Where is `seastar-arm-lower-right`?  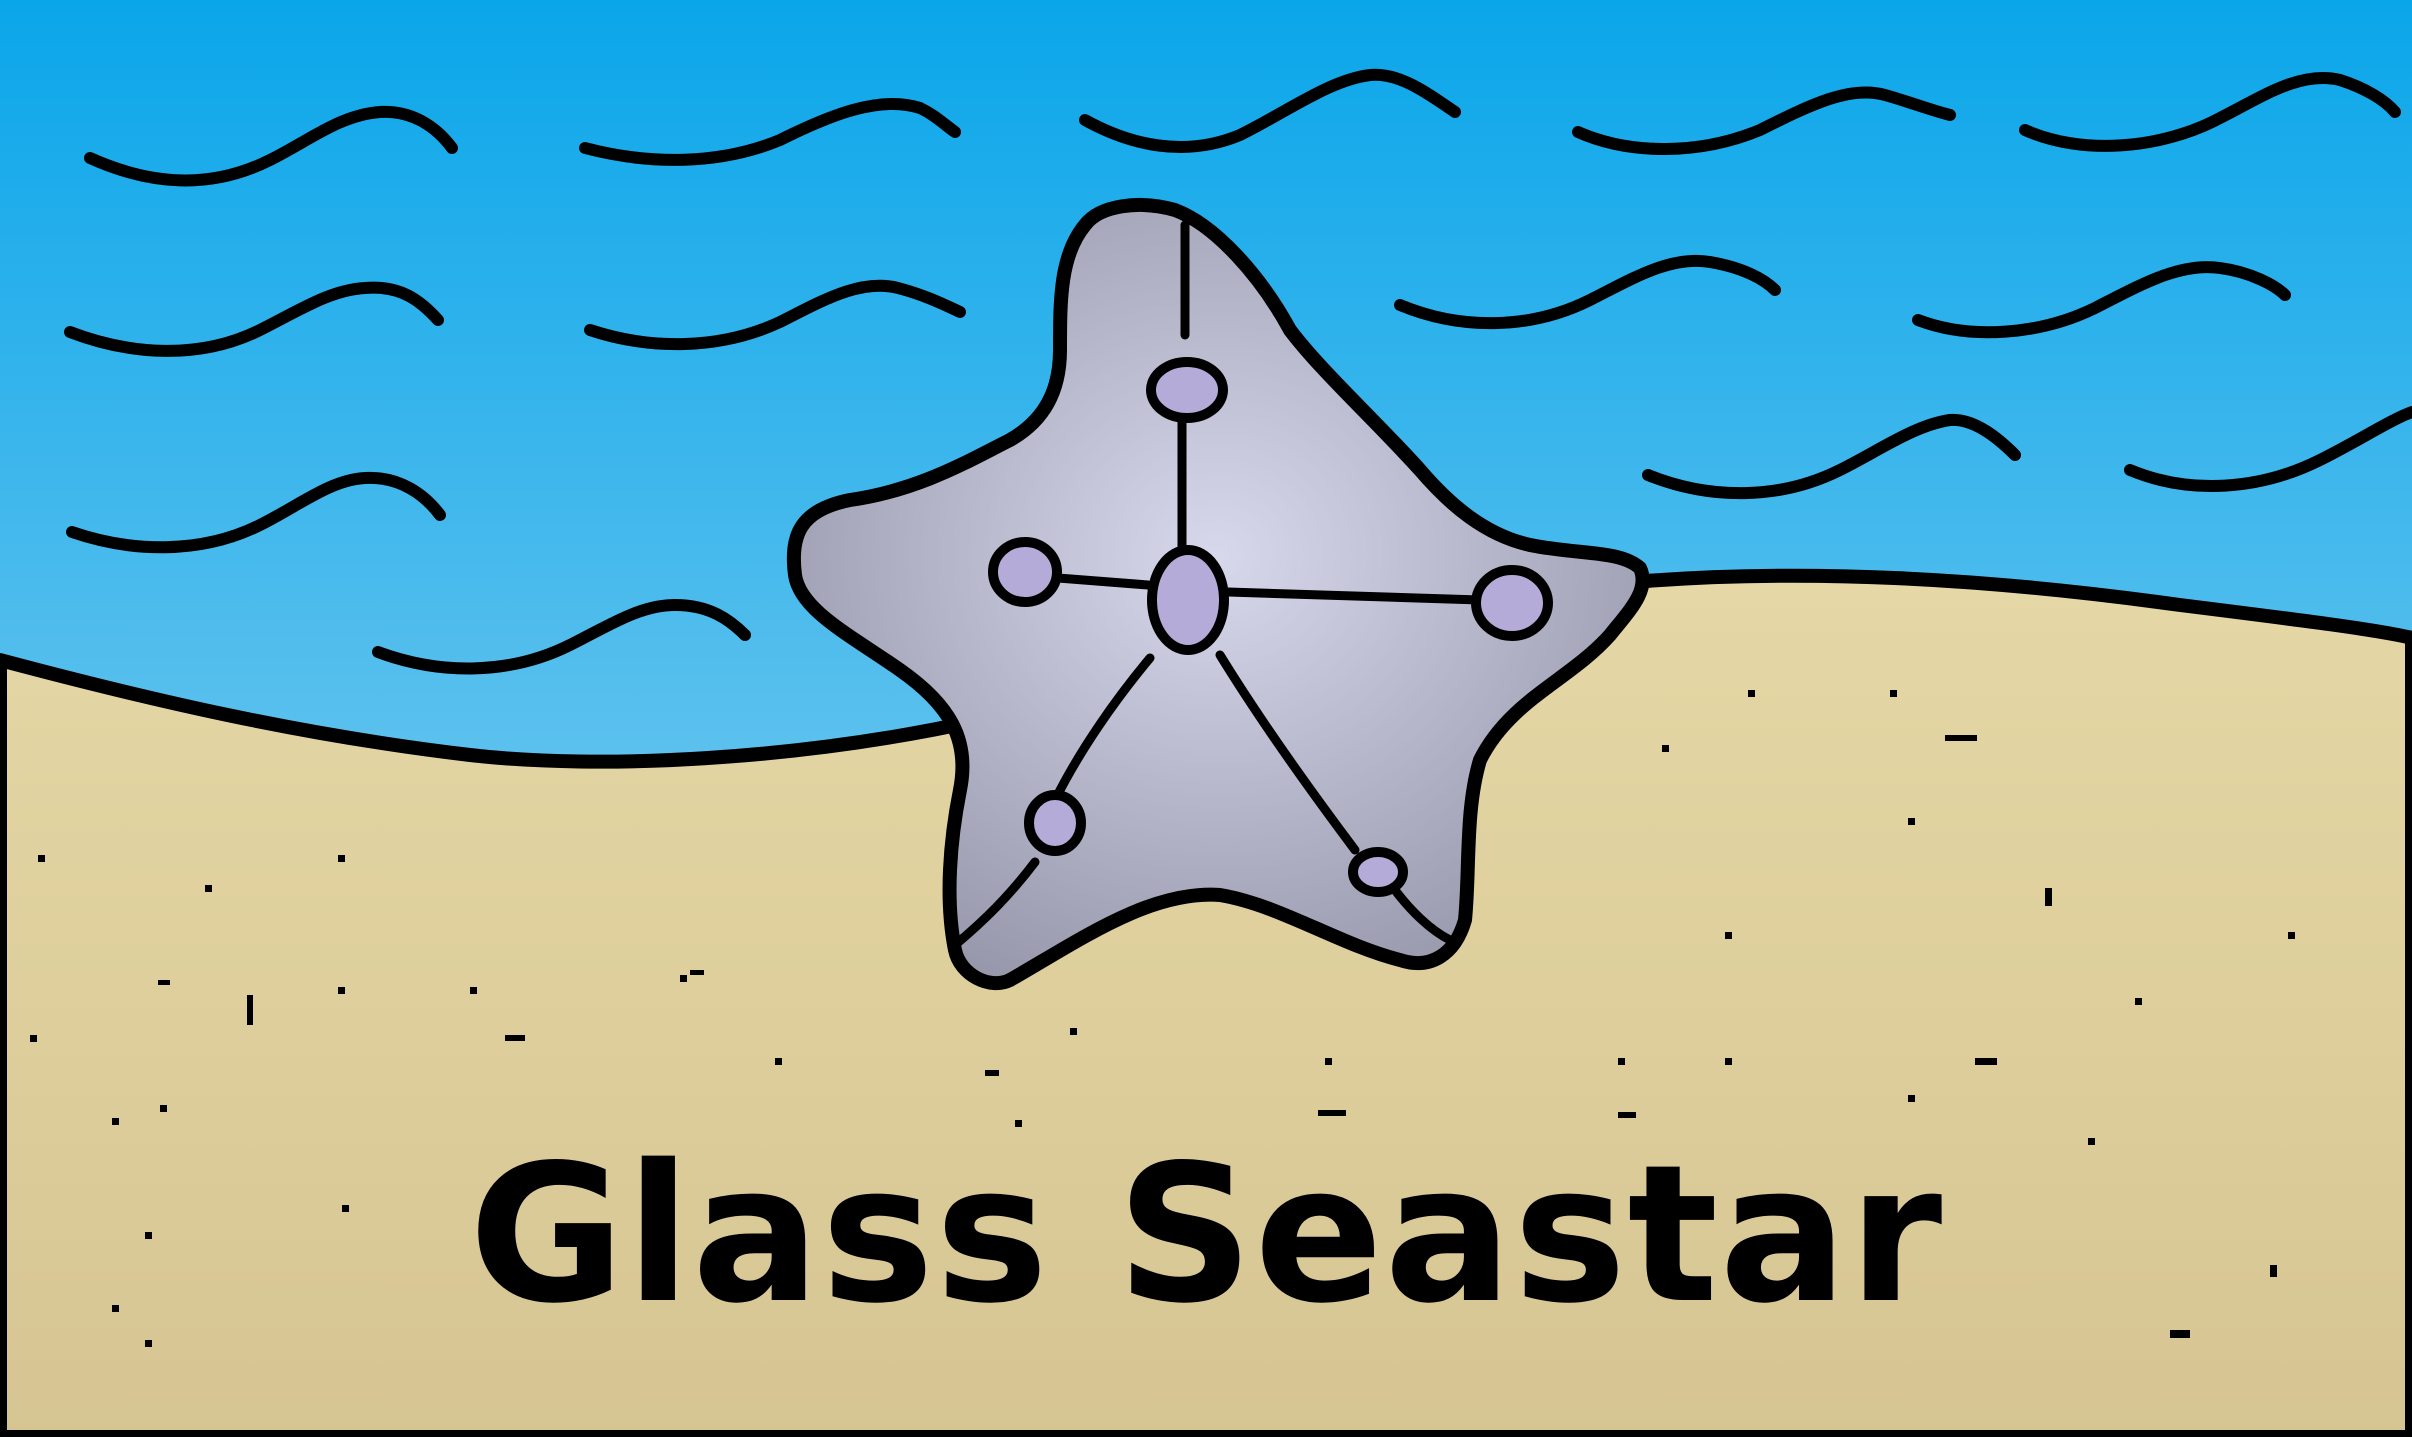
seastar-arm-lower-right is located at coordinates (1335, 797).